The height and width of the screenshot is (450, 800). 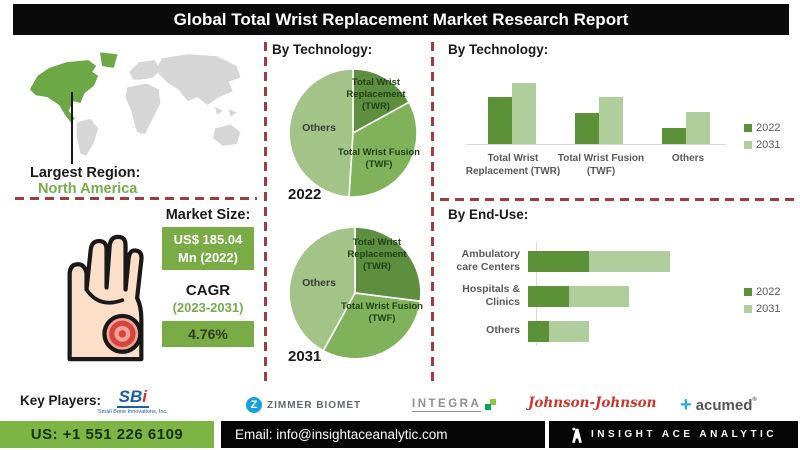 I want to click on enduse-track-hospitals, so click(x=578, y=296).